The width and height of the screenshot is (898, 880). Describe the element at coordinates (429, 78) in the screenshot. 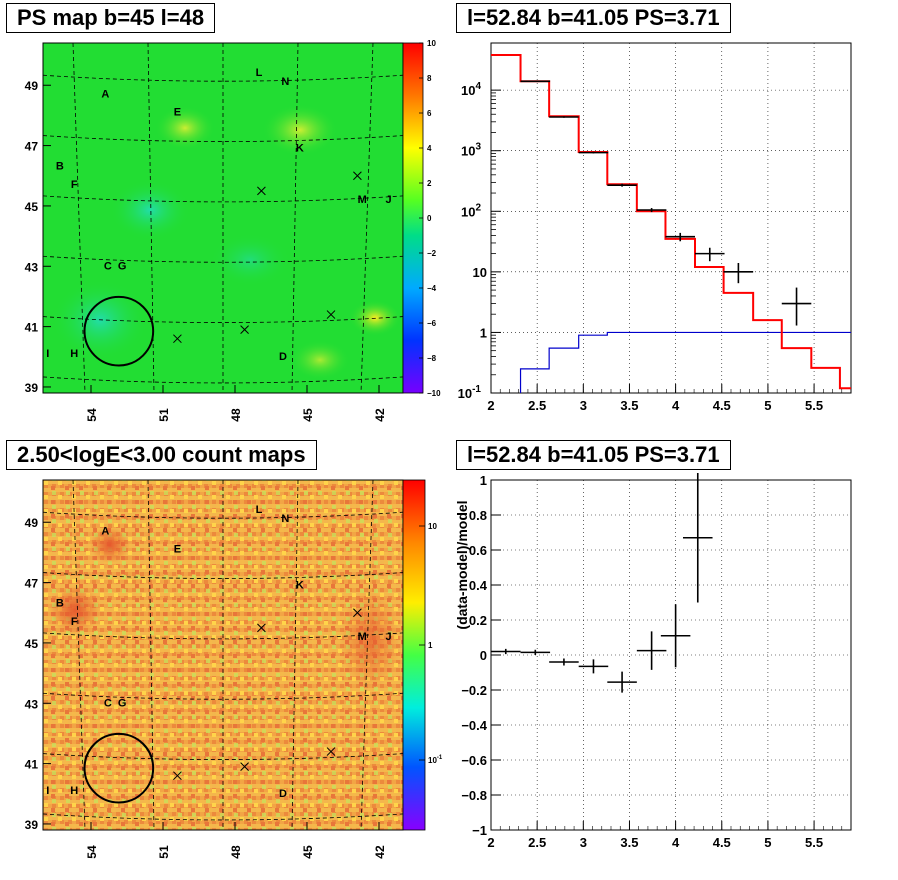

I see `colorbar-tick-label: 8` at that location.